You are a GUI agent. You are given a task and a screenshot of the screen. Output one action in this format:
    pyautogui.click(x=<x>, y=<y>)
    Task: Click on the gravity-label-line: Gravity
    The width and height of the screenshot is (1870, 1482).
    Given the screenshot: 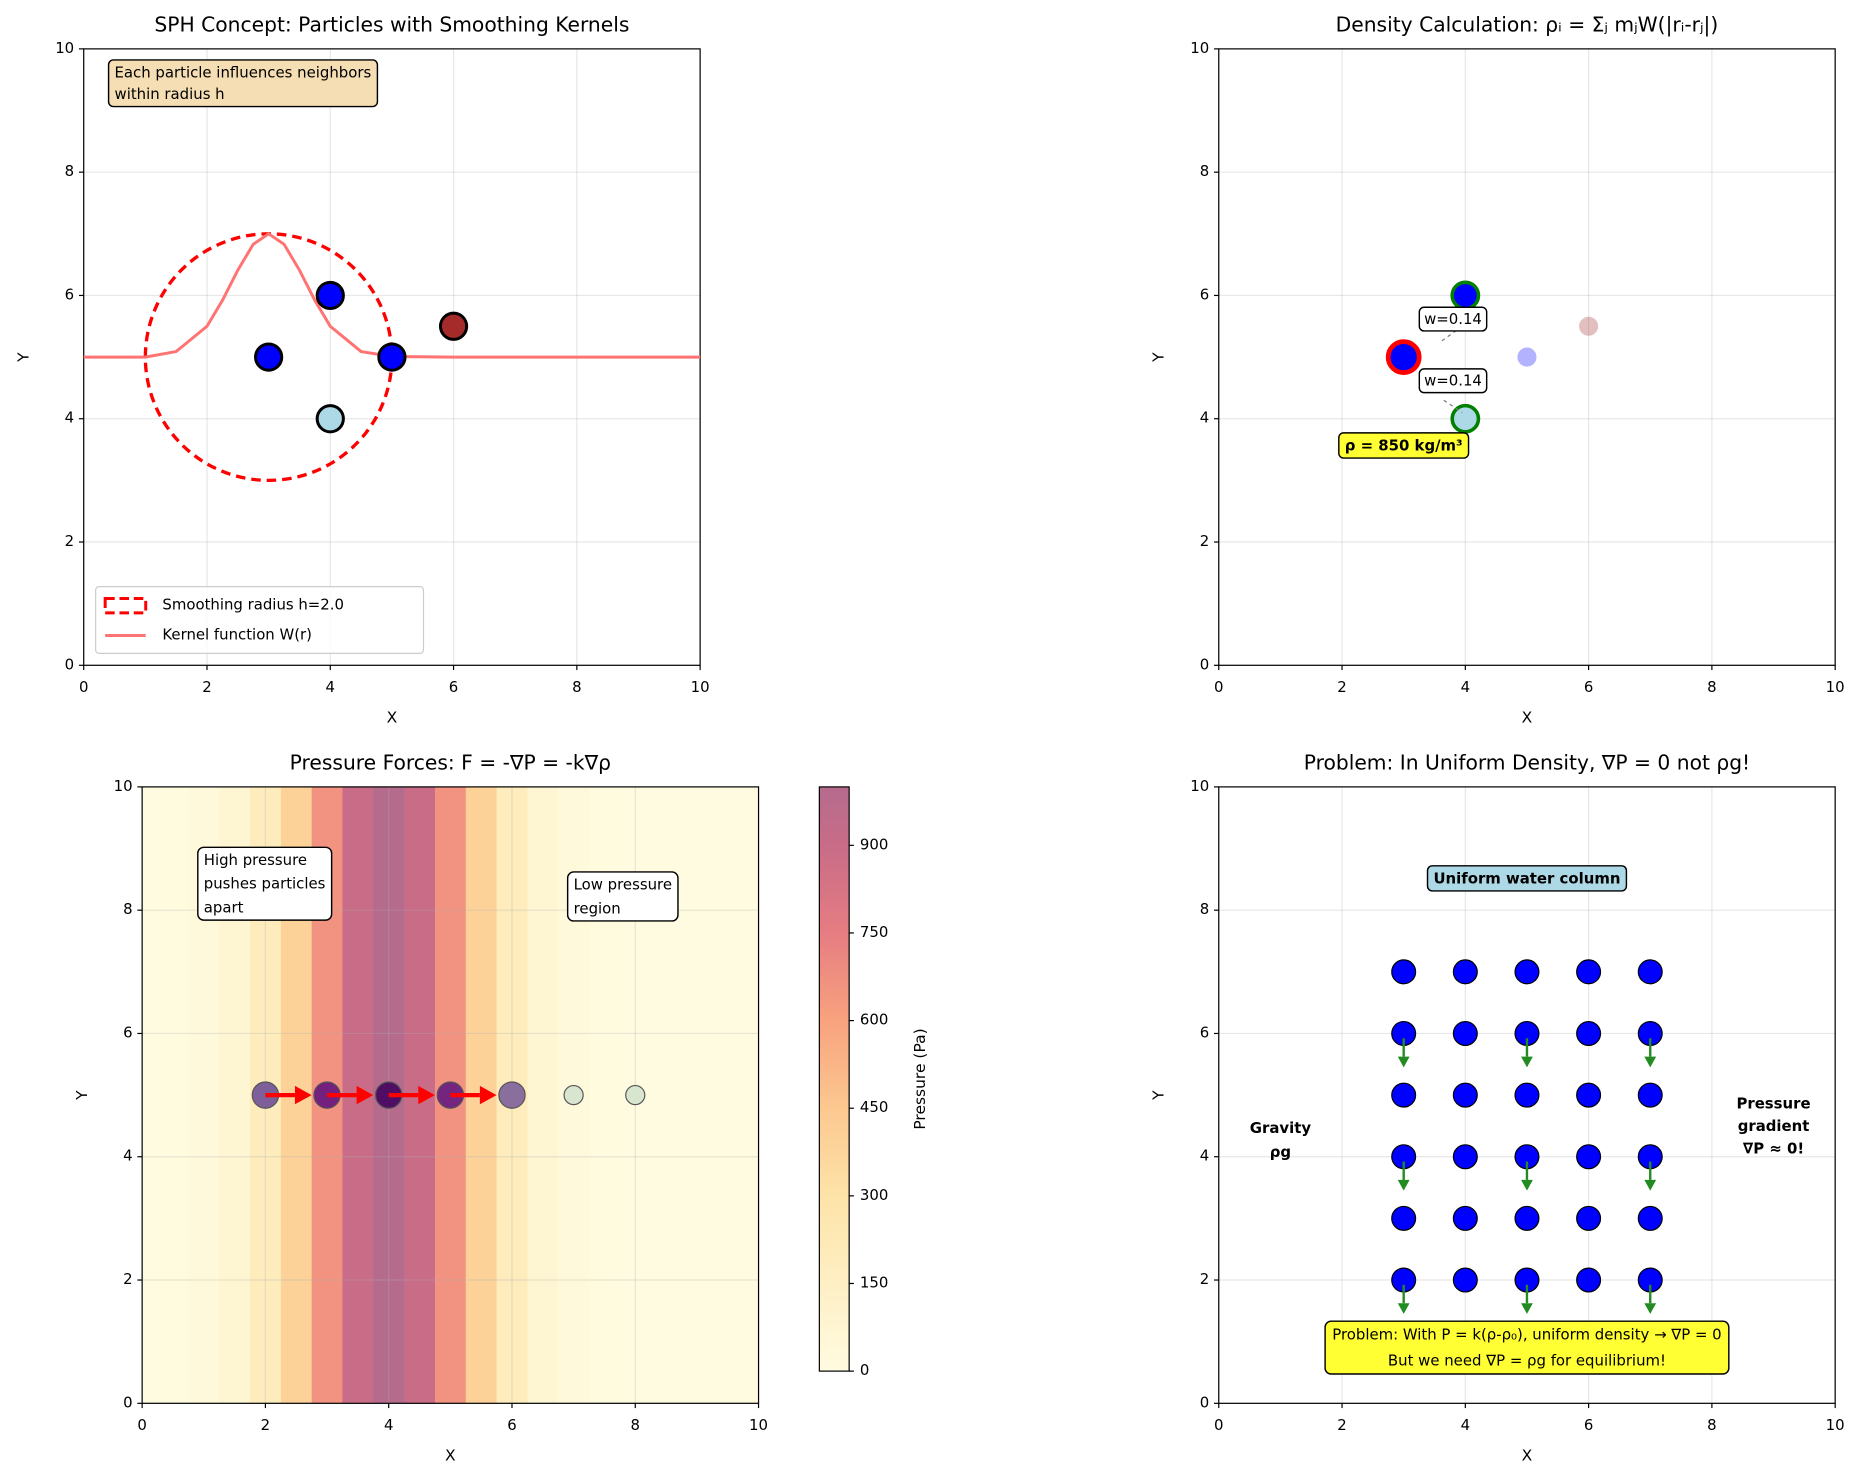 What is the action you would take?
    pyautogui.click(x=1281, y=1128)
    